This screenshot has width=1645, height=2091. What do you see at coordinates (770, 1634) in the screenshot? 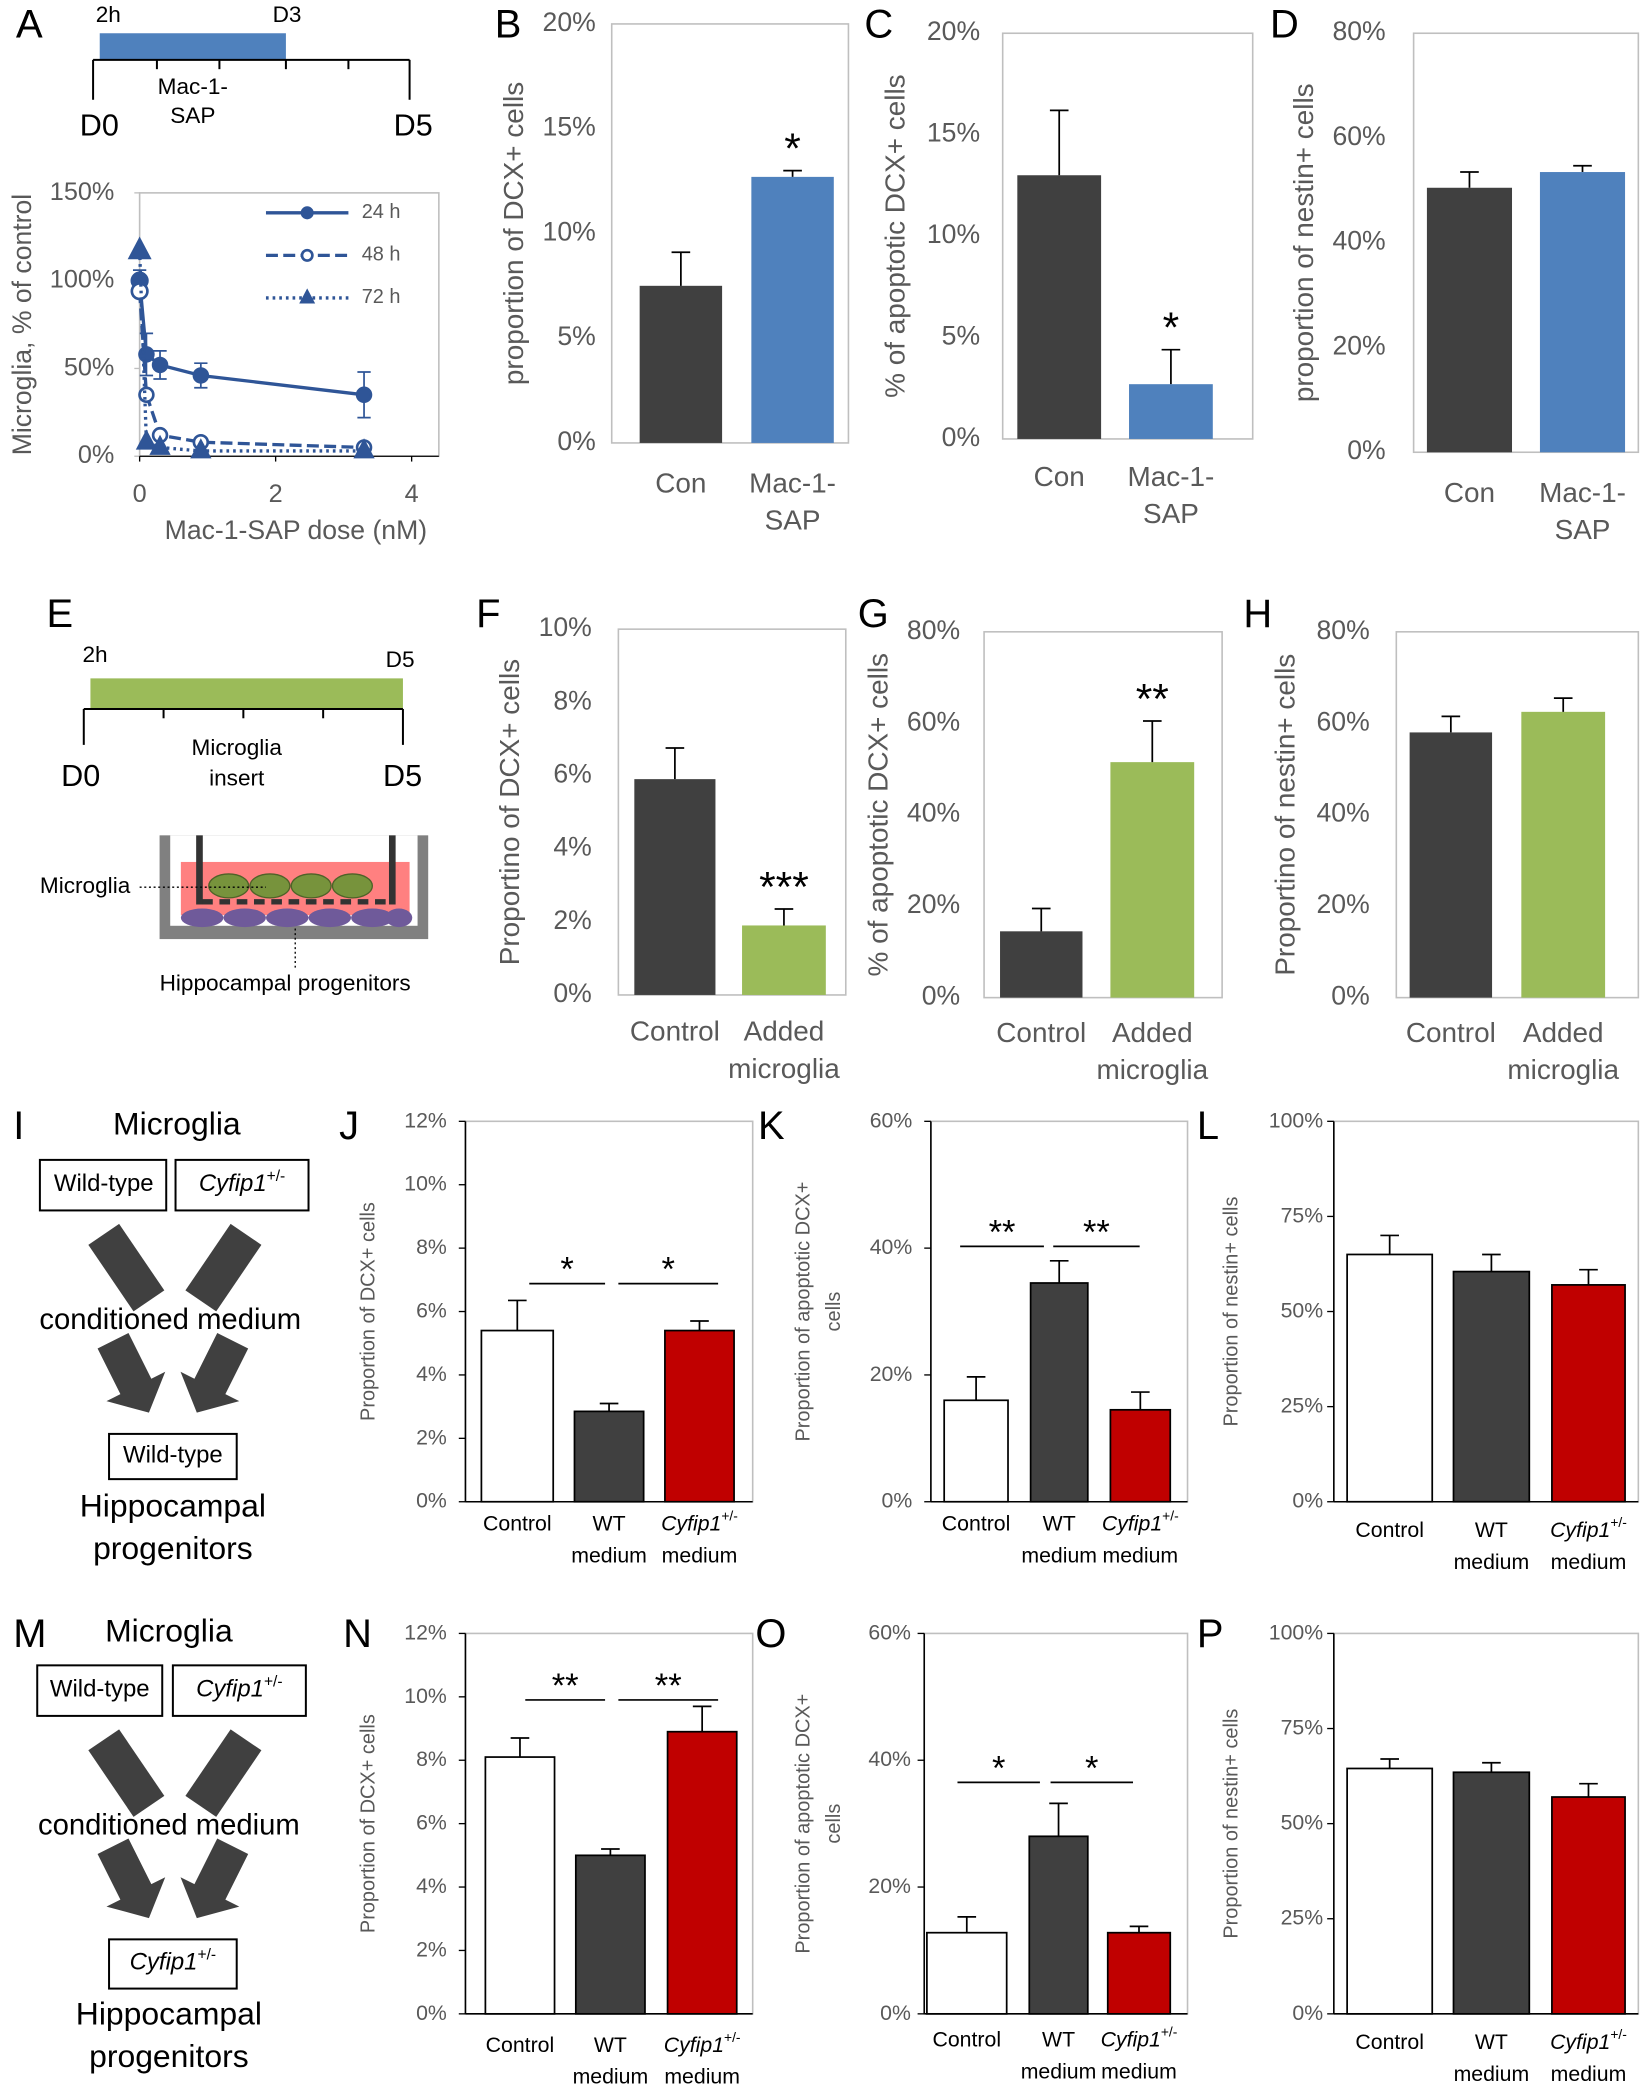
I see `panel-label: O` at bounding box center [770, 1634].